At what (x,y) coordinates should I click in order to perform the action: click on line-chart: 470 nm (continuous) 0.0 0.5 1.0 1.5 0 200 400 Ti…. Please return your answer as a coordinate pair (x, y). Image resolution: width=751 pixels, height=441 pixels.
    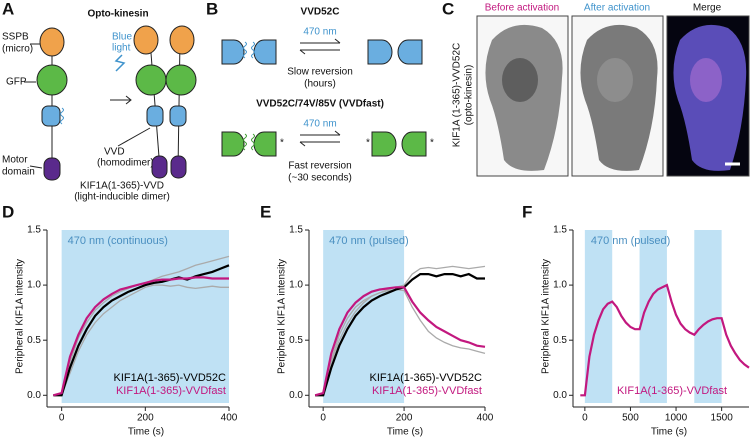
    Looking at the image, I should click on (126, 331).